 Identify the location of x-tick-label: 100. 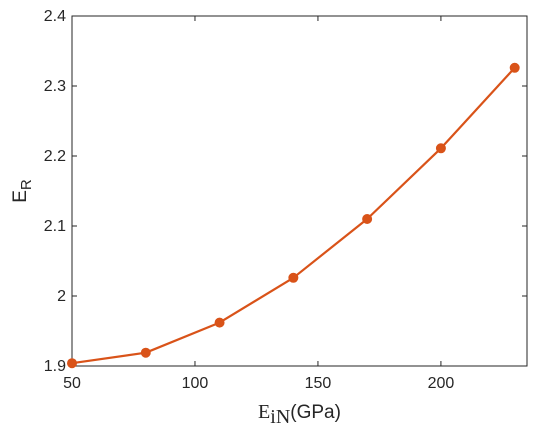
(195, 383).